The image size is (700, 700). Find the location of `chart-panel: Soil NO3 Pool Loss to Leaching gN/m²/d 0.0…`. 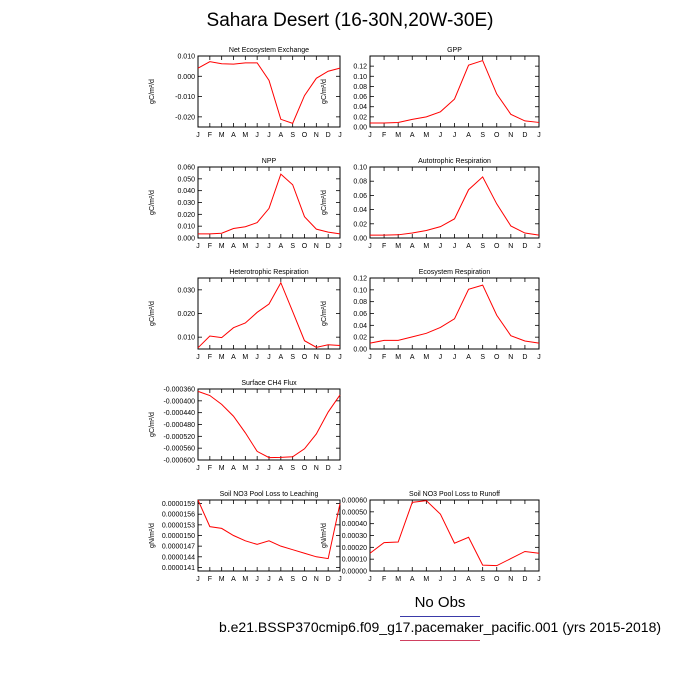

chart-panel: Soil NO3 Pool Loss to Leaching gN/m²/d 0.0… is located at coordinates (245, 537).